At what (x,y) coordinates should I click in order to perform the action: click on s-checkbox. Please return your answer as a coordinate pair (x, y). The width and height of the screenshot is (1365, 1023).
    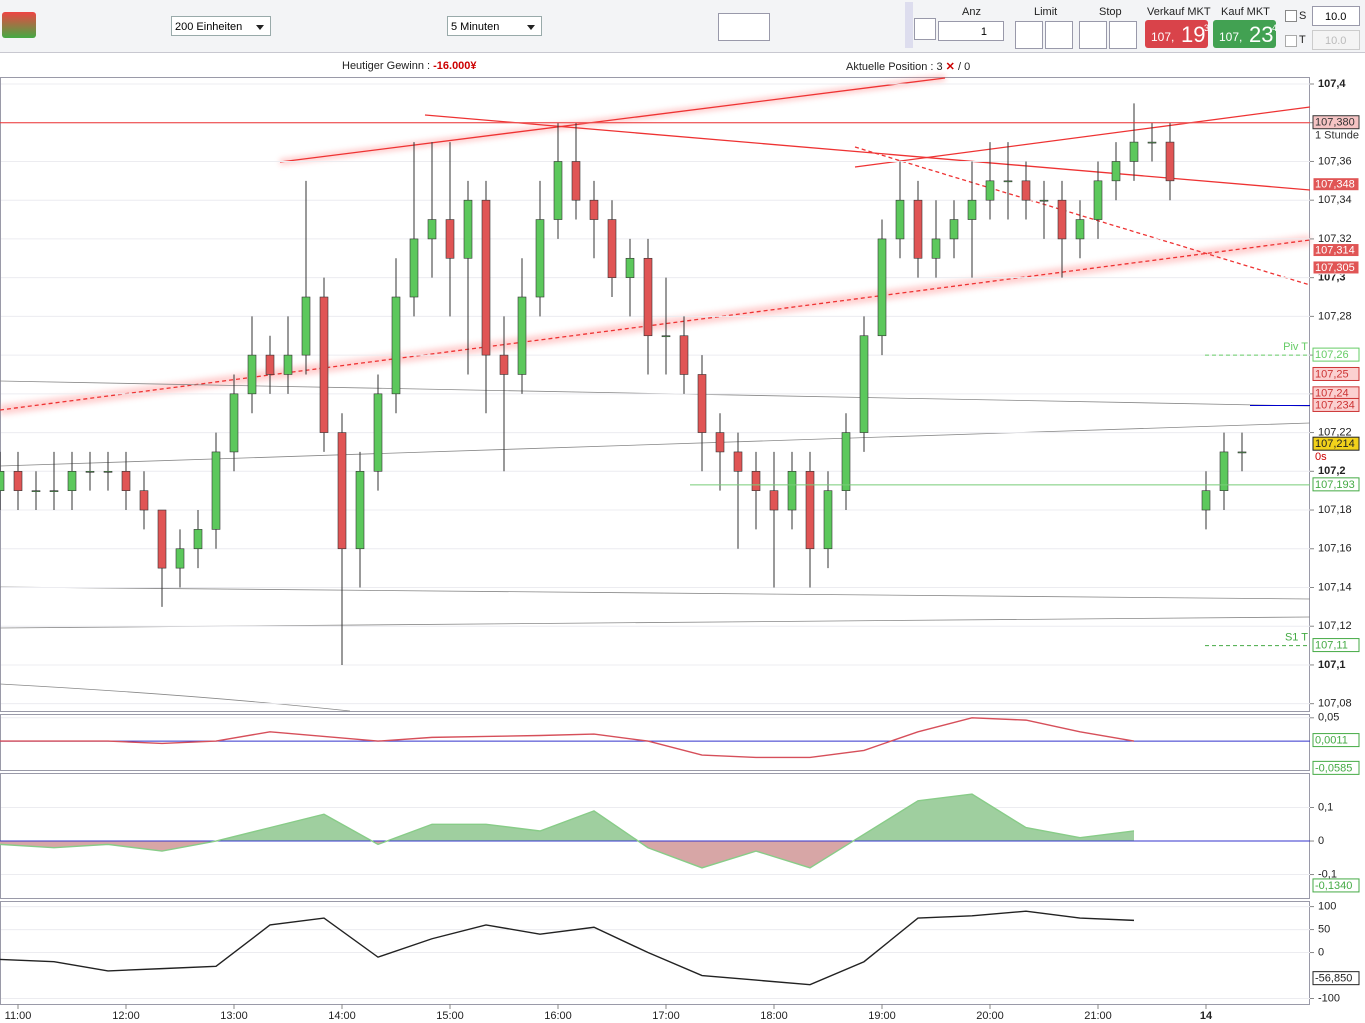
    Looking at the image, I should click on (1291, 16).